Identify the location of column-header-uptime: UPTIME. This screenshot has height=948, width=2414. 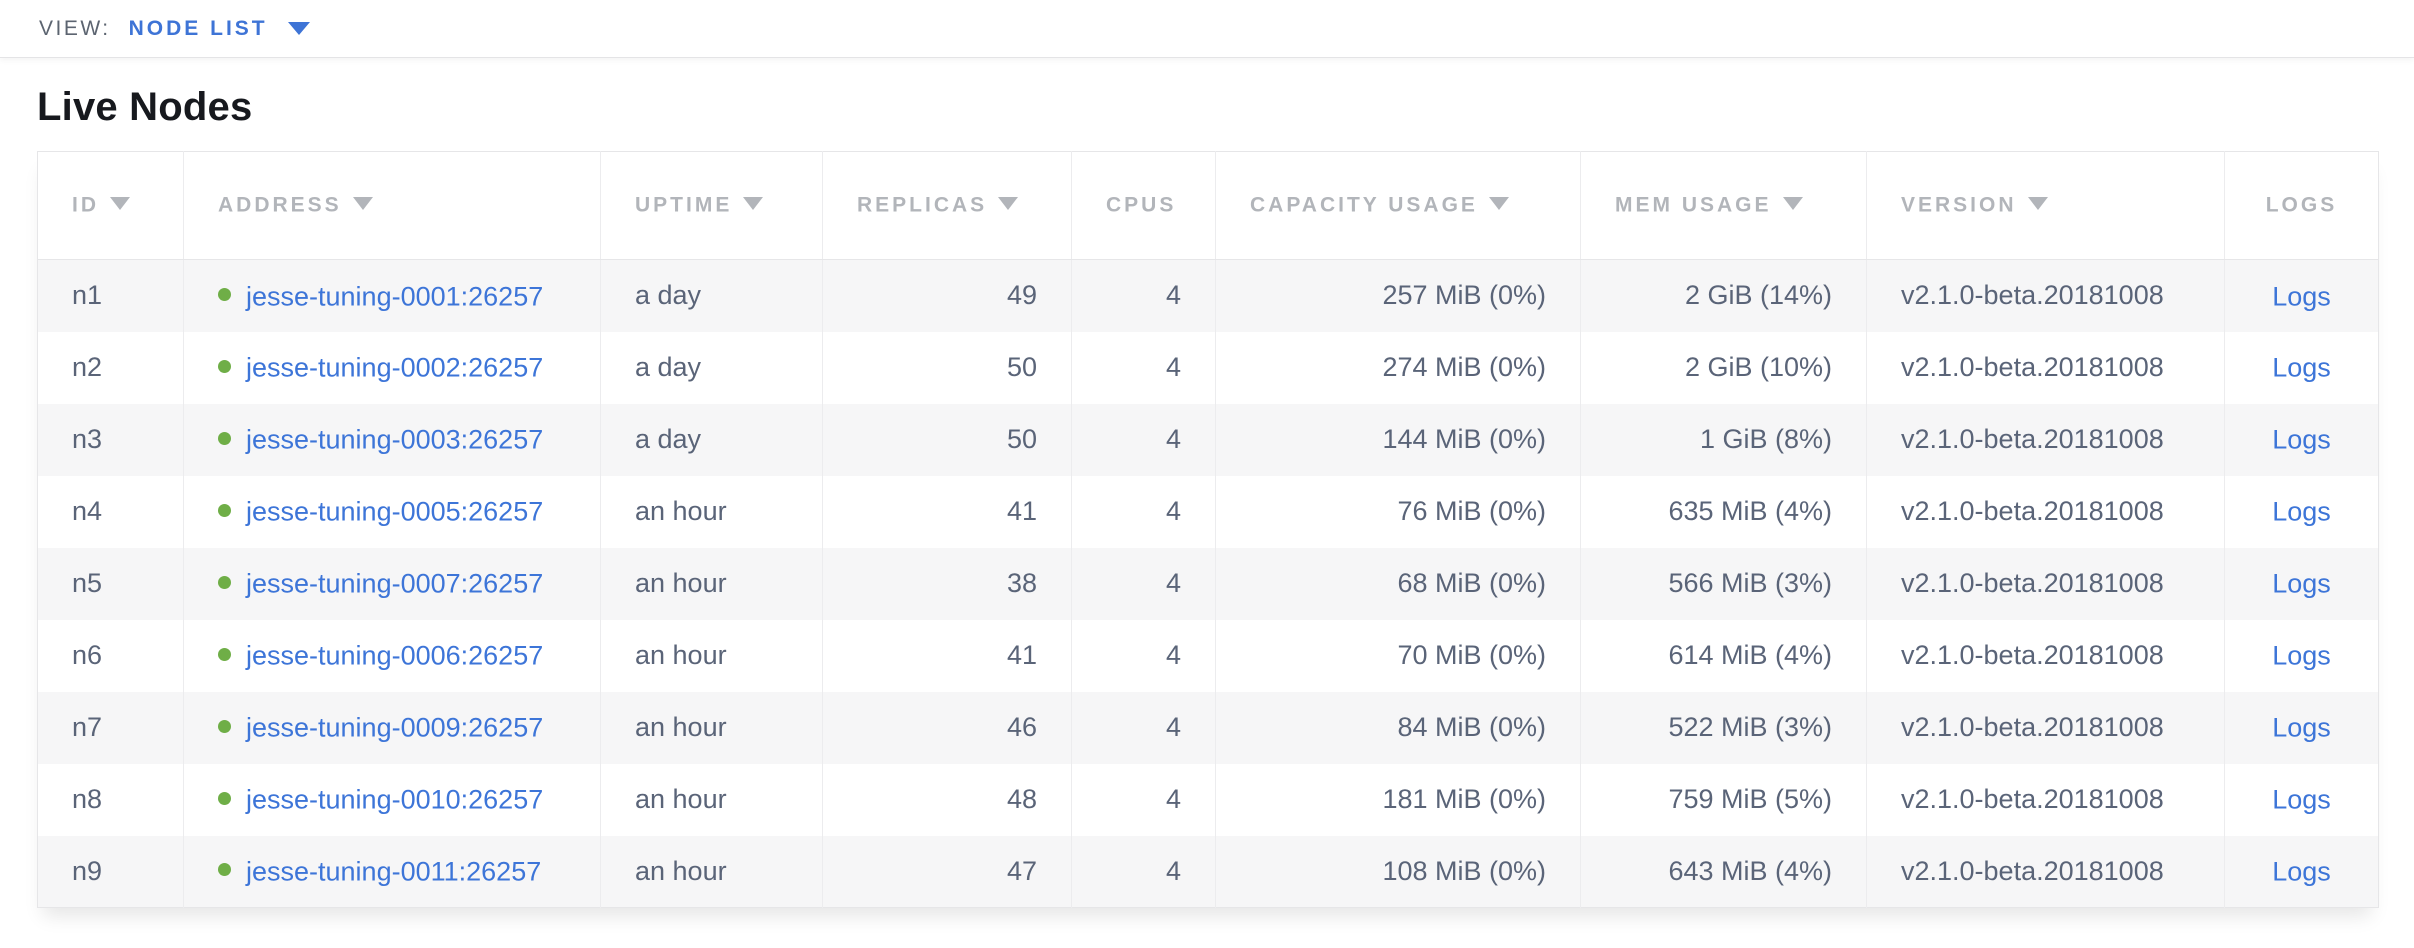
(711, 205).